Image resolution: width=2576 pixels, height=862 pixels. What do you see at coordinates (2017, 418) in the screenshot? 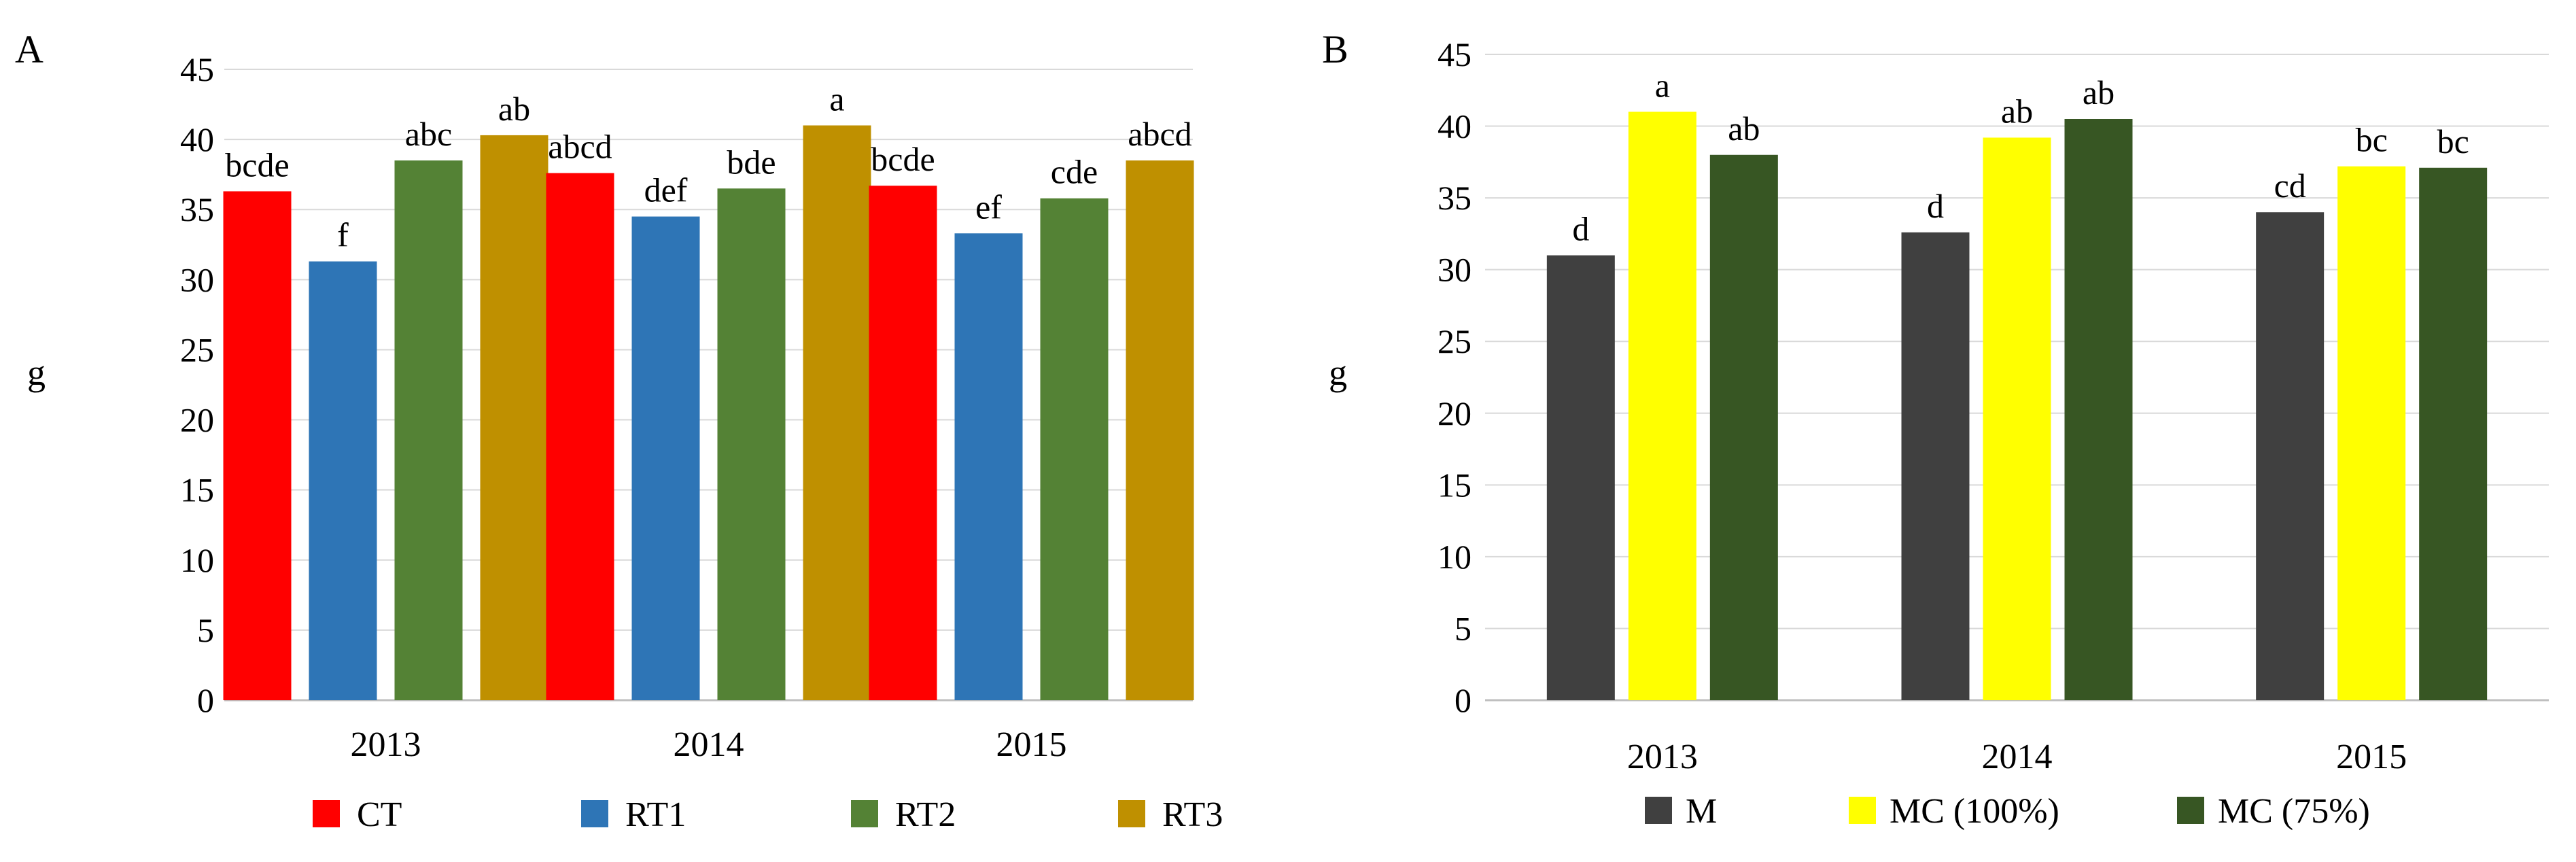
I see `bar-mc-100-2014` at bounding box center [2017, 418].